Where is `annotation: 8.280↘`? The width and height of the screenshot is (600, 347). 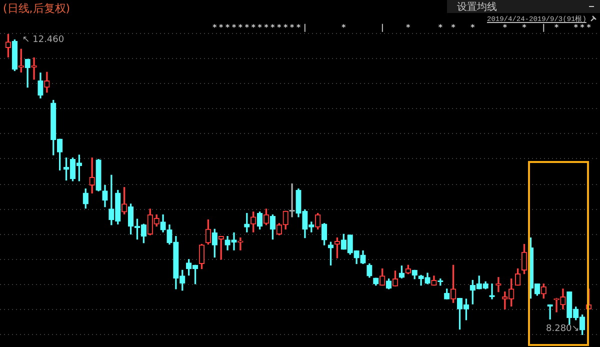 annotation: 8.280↘ is located at coordinates (563, 329).